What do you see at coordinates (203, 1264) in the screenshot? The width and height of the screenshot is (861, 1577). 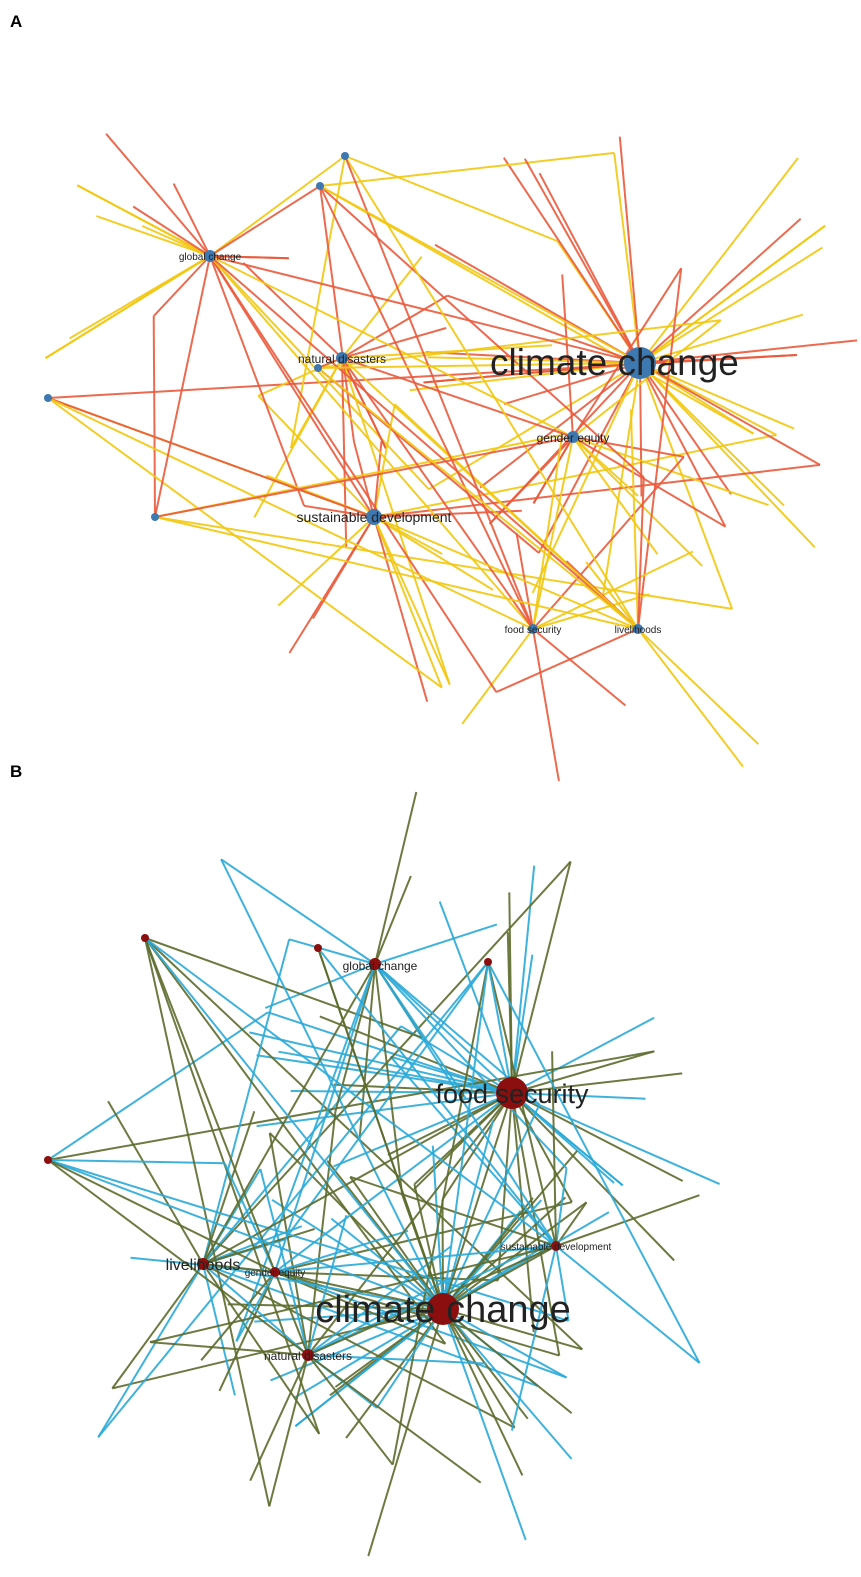 I see `node-b-livelihoods` at bounding box center [203, 1264].